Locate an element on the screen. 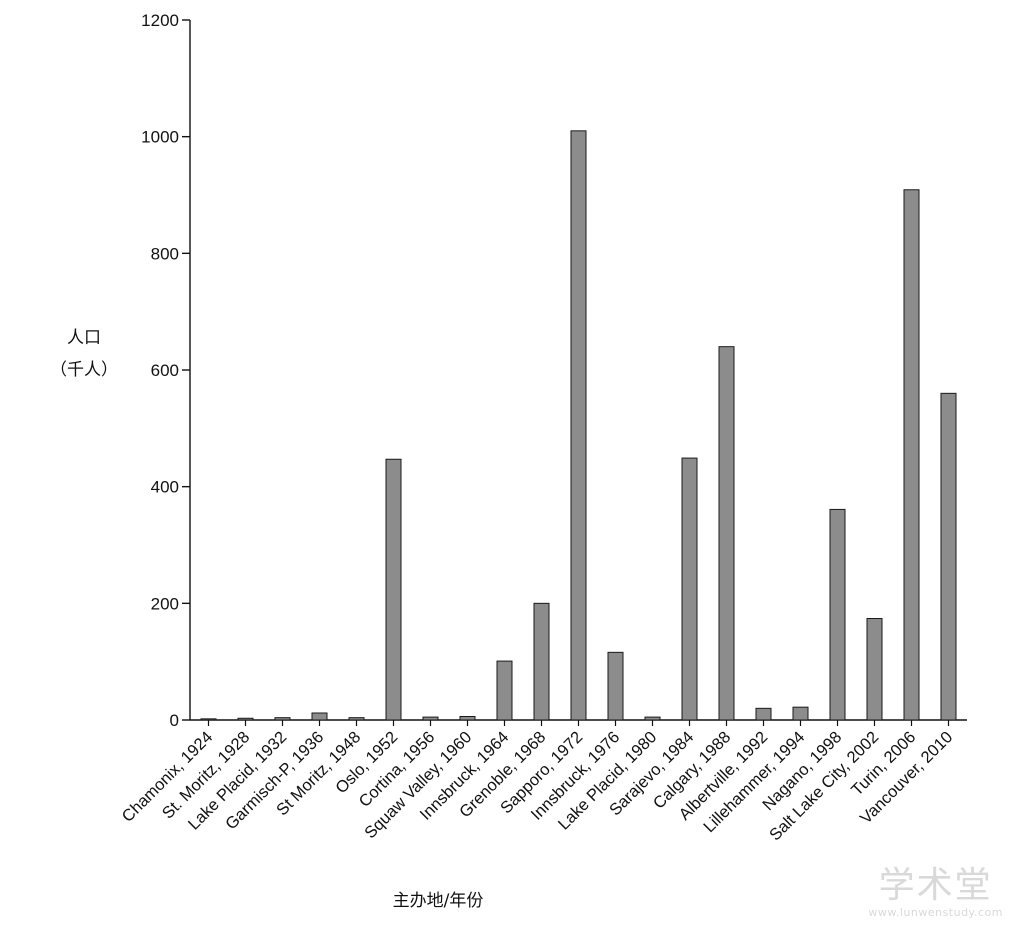 Image resolution: width=1025 pixels, height=933 pixels. watermark-text: 学术堂 is located at coordinates (935, 885).